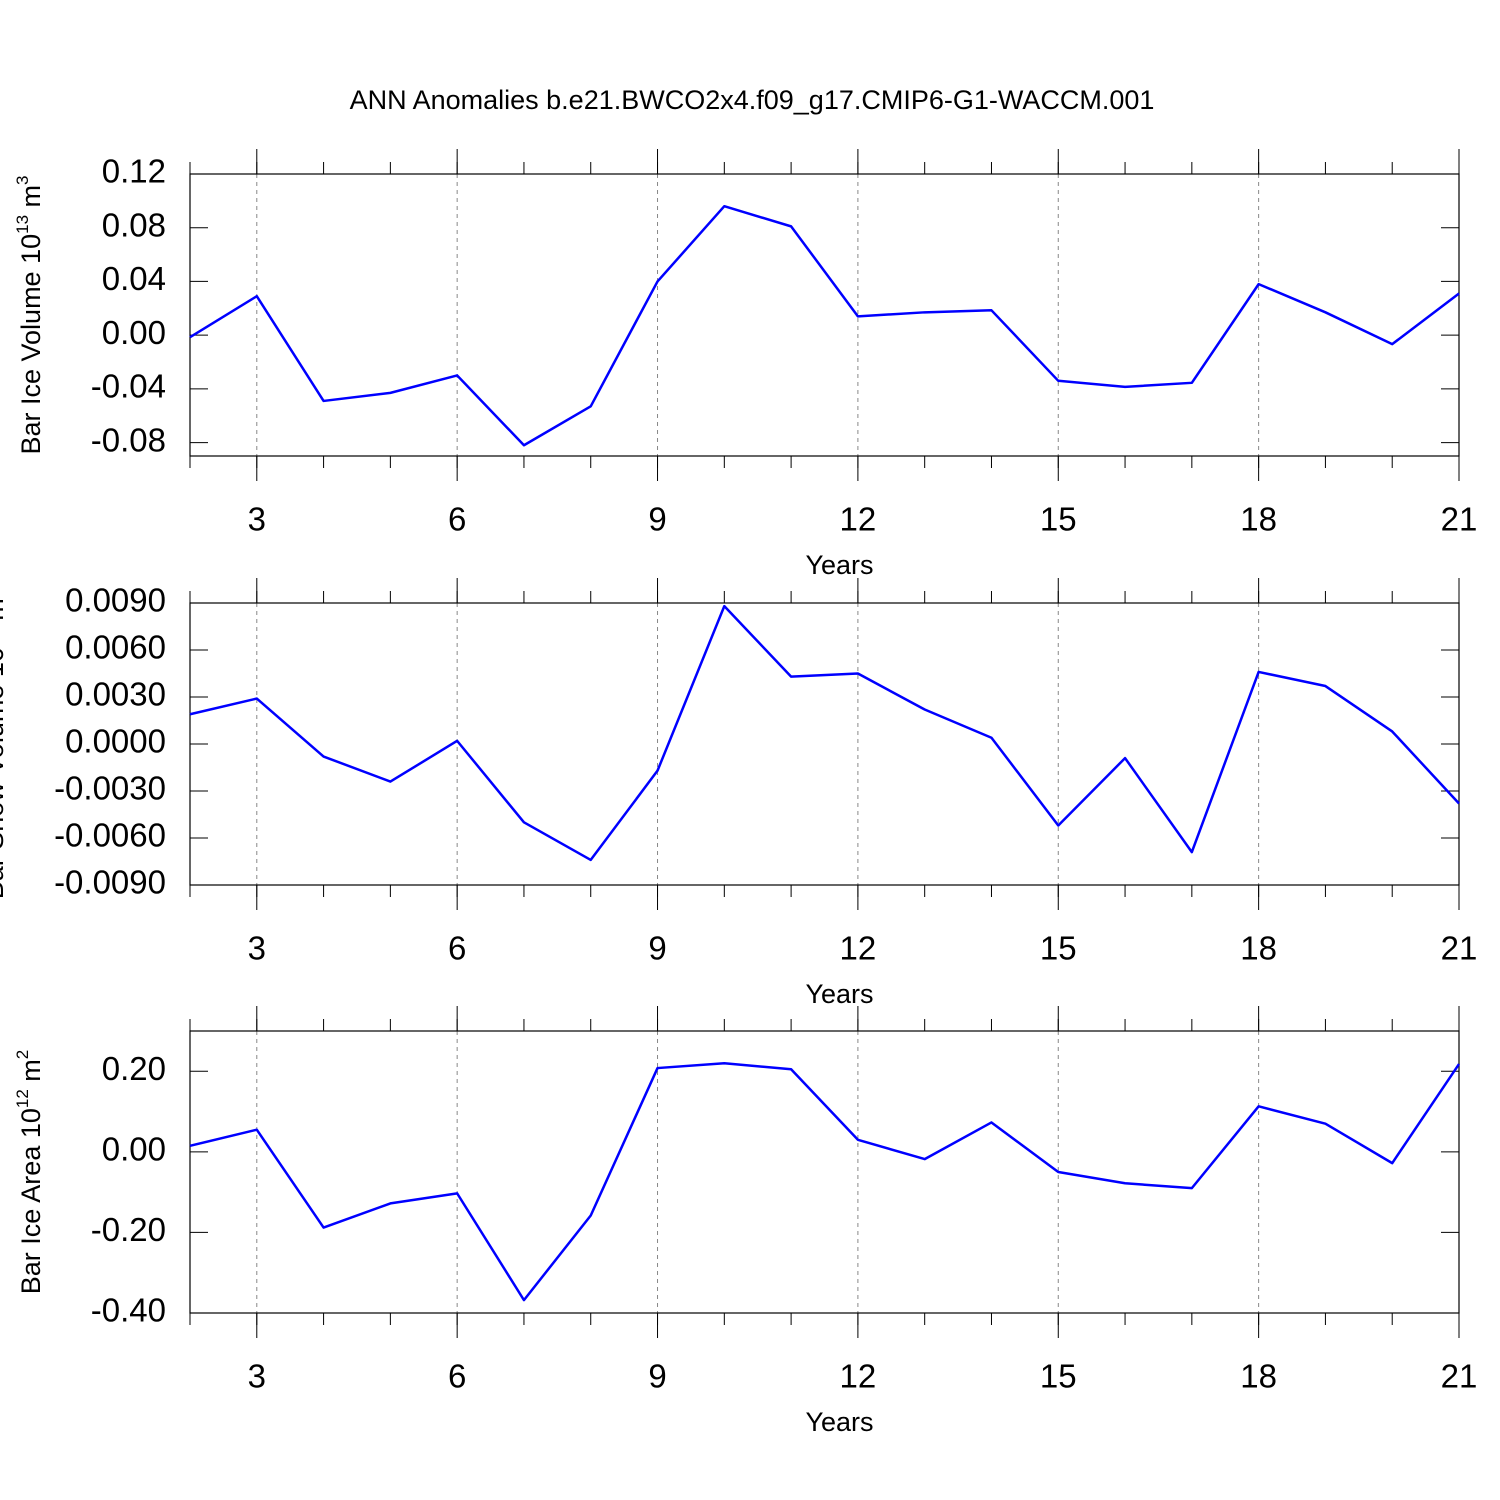 Image resolution: width=1500 pixels, height=1500 pixels. Describe the element at coordinates (115, 600) in the screenshot. I see `y-tick-label: 0.0090` at that location.